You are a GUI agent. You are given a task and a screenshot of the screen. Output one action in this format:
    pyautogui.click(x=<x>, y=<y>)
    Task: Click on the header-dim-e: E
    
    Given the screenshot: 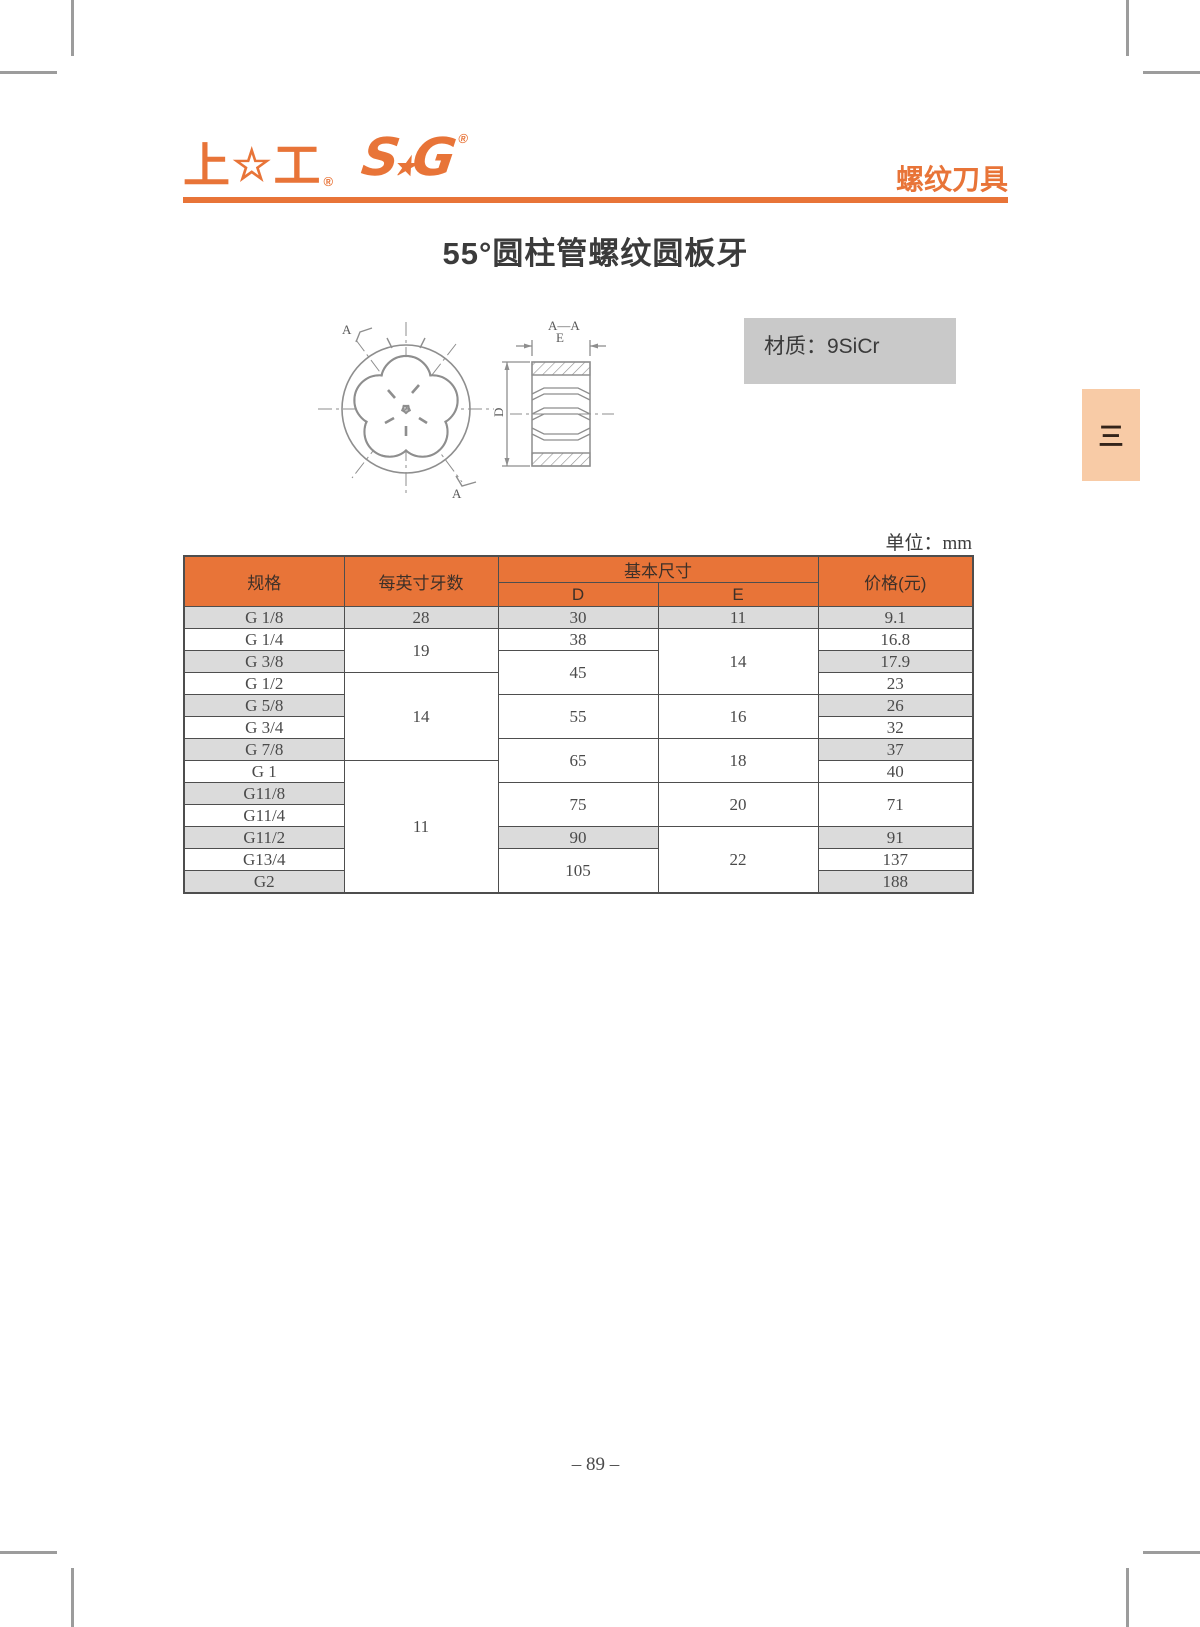 What is the action you would take?
    pyautogui.click(x=738, y=594)
    